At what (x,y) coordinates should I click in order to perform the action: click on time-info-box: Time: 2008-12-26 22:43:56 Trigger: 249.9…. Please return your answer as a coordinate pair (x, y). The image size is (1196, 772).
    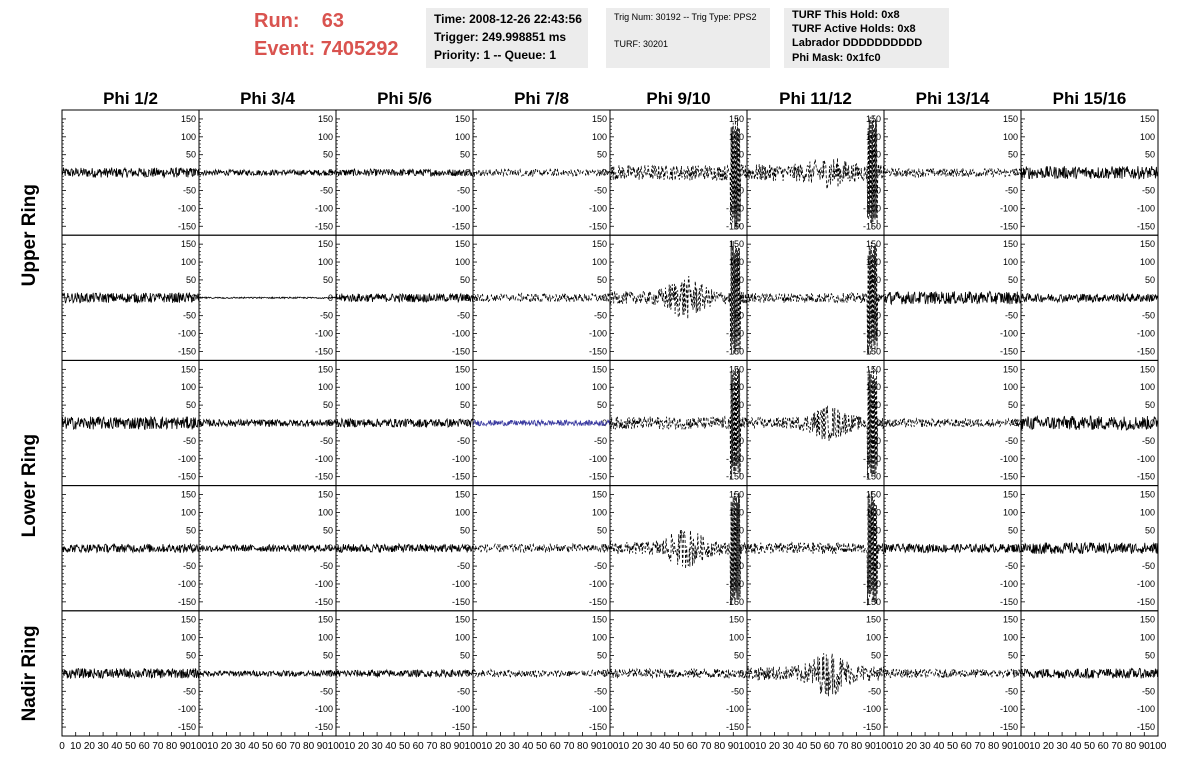
    Looking at the image, I should click on (507, 38).